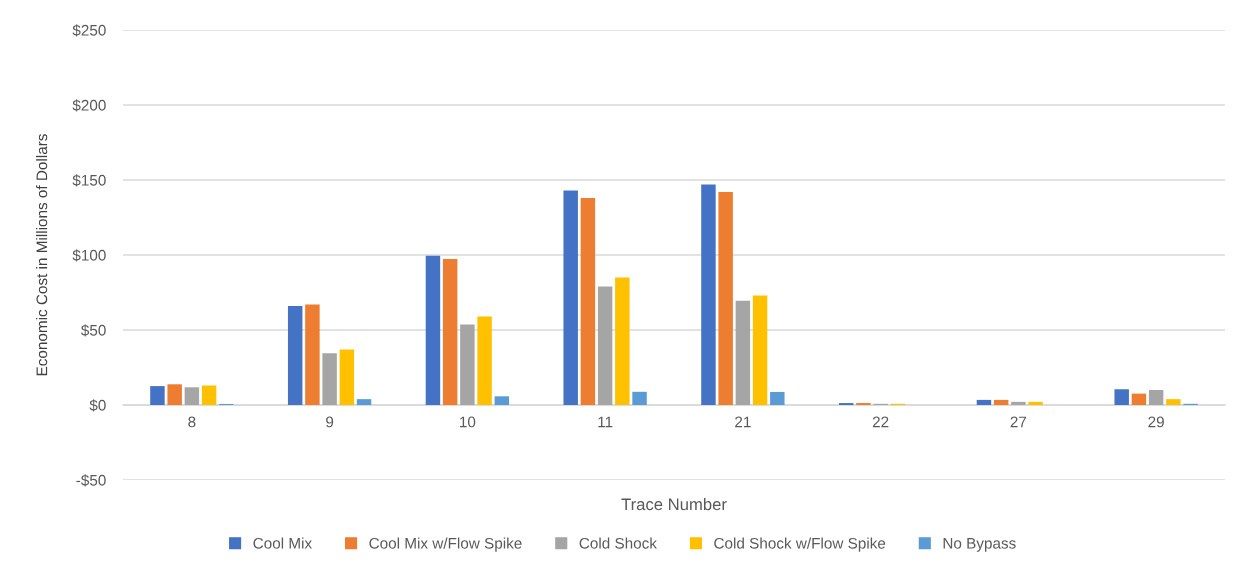  I want to click on x-tick-label: 9, so click(330, 422).